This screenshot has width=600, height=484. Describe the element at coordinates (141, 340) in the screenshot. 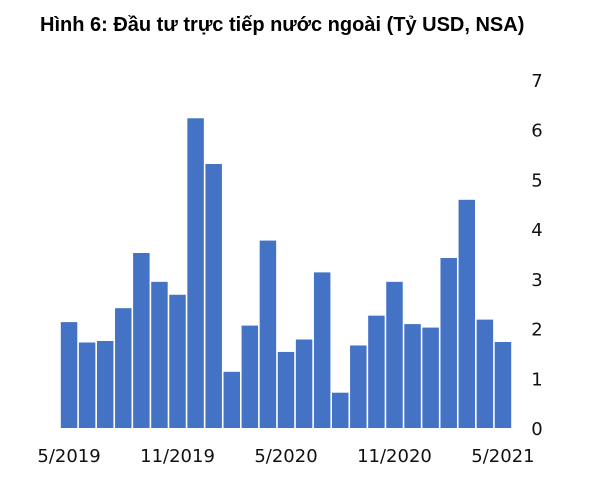

I see `bar-9/2019` at that location.